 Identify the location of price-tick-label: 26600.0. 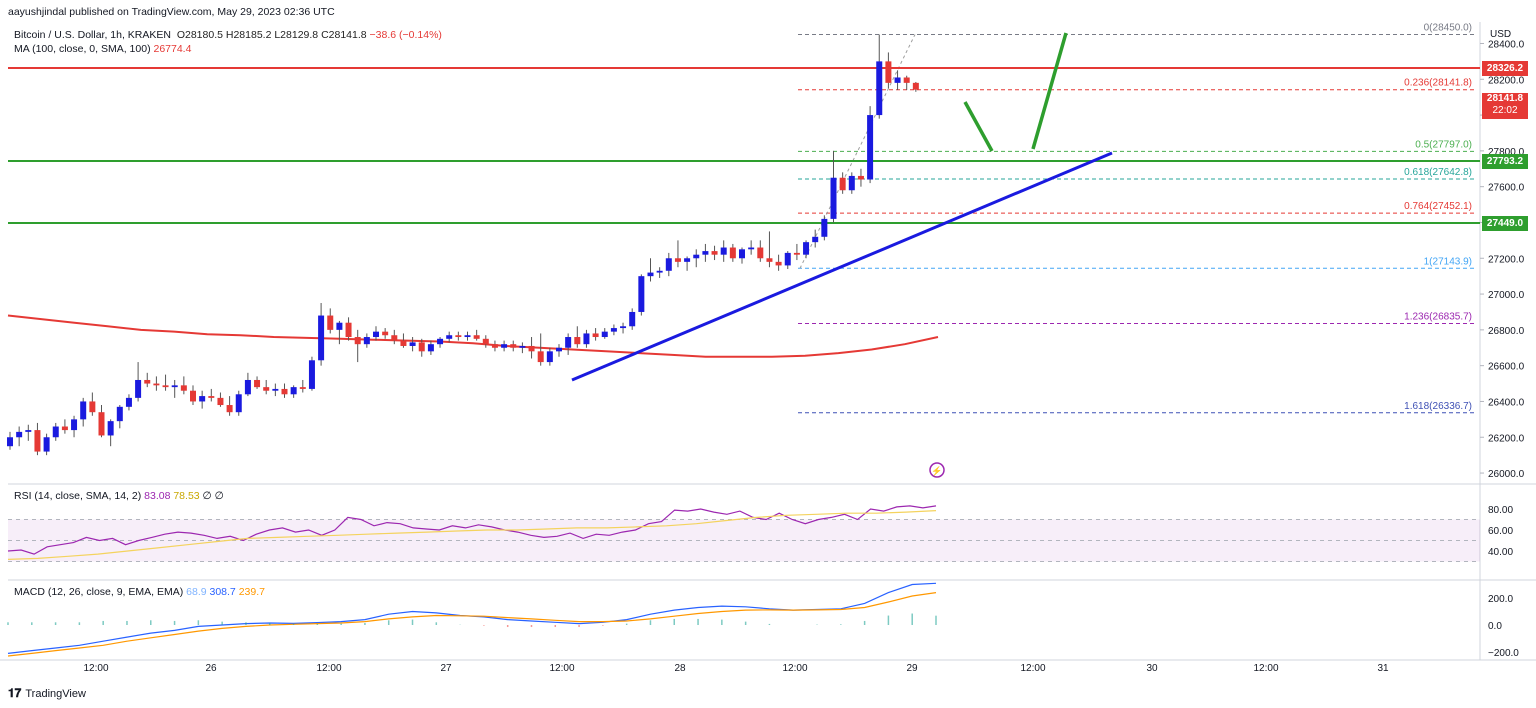
(1506, 367).